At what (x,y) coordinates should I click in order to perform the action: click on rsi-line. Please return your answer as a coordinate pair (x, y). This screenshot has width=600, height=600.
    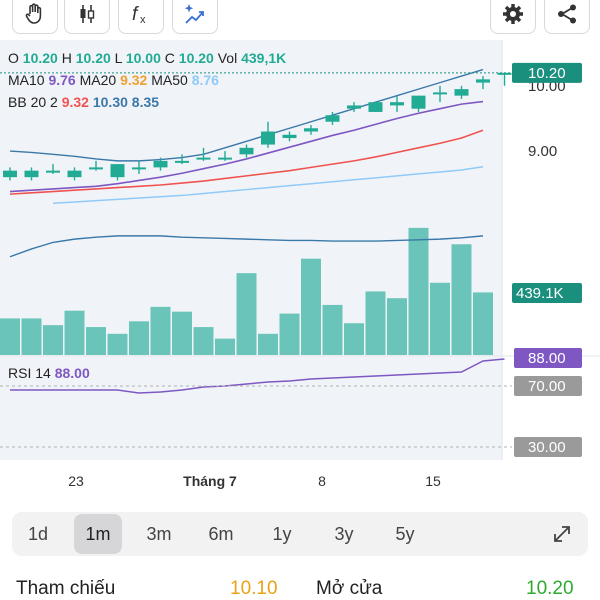
    Looking at the image, I should click on (257, 376).